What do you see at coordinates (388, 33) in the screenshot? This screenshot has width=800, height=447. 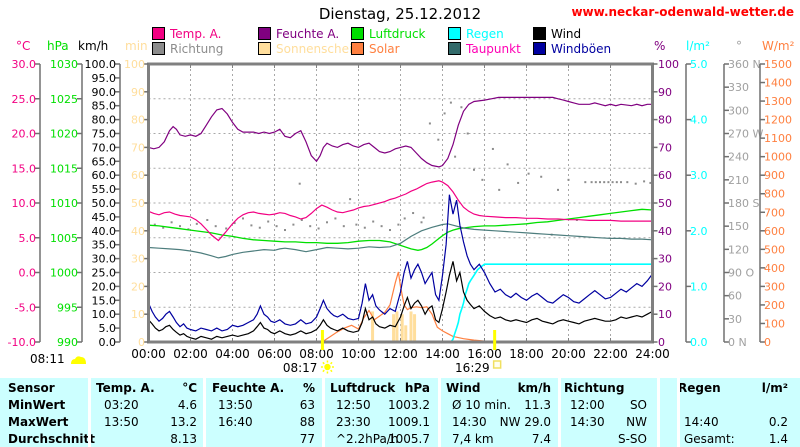 I see `legend-item-luftdruck: Luftdruck` at bounding box center [388, 33].